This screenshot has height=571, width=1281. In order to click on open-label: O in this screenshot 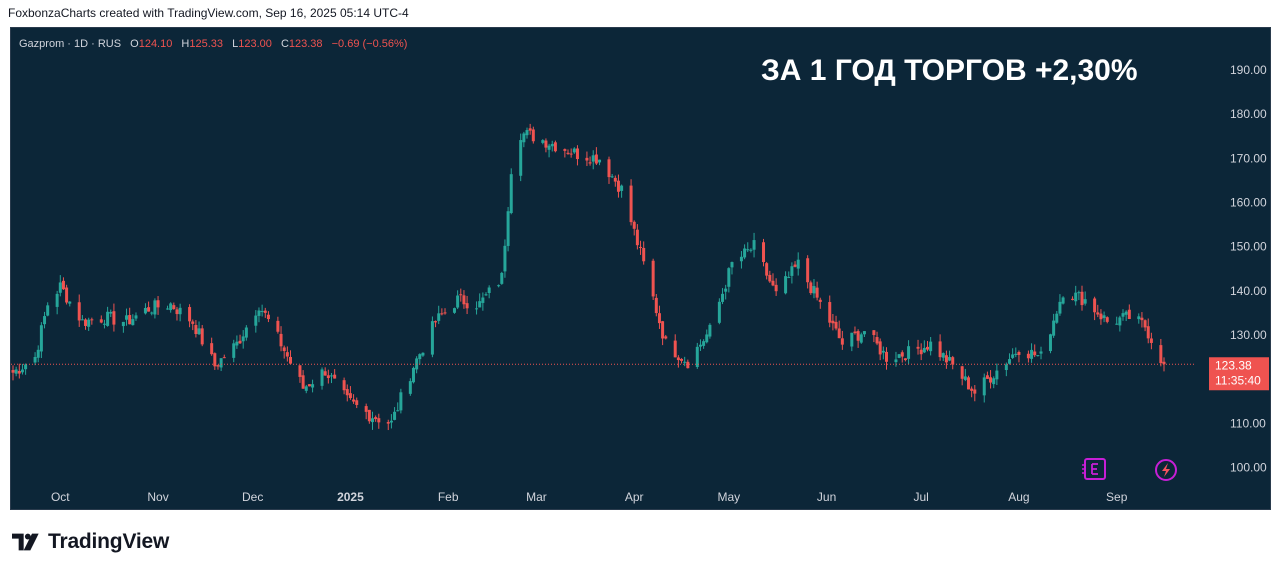, I will do `click(134, 44)`.